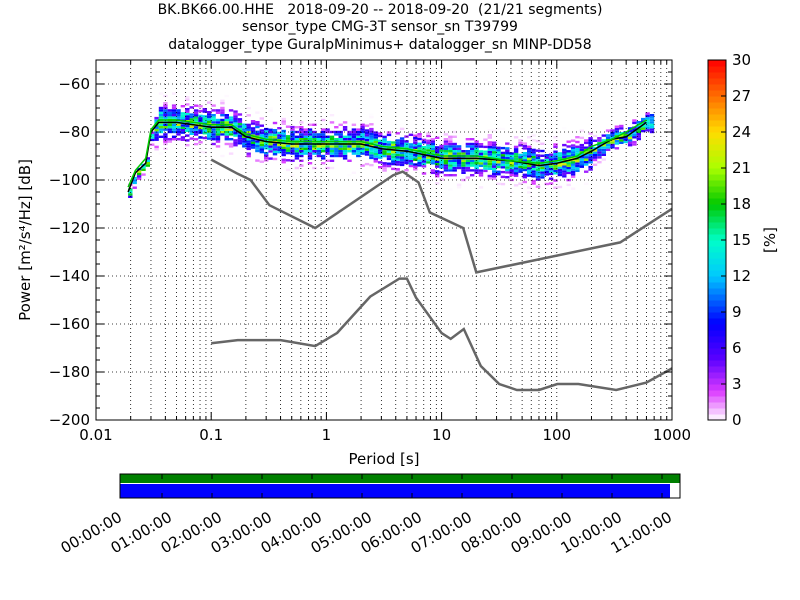 This screenshot has height=600, width=800. What do you see at coordinates (717, 243) in the screenshot?
I see `colorbar-segment` at bounding box center [717, 243].